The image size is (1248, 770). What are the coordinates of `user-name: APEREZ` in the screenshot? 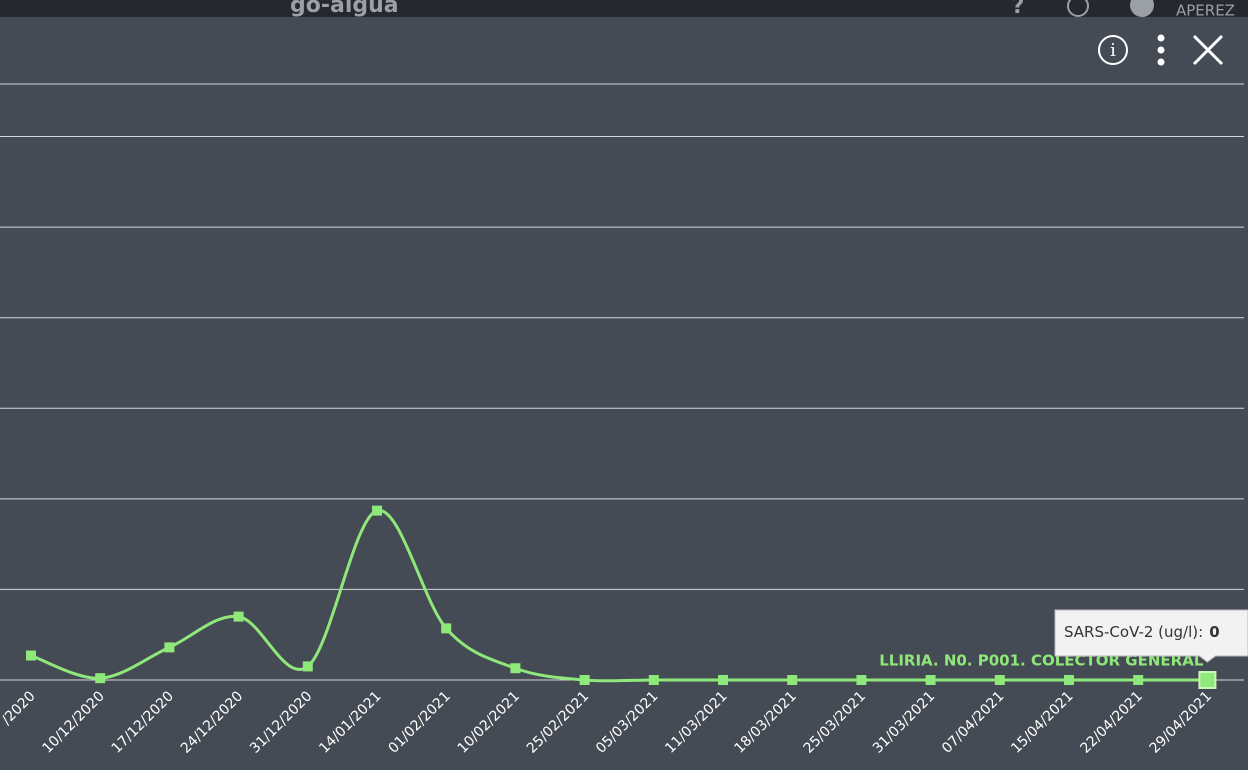 It's located at (1205, 11).